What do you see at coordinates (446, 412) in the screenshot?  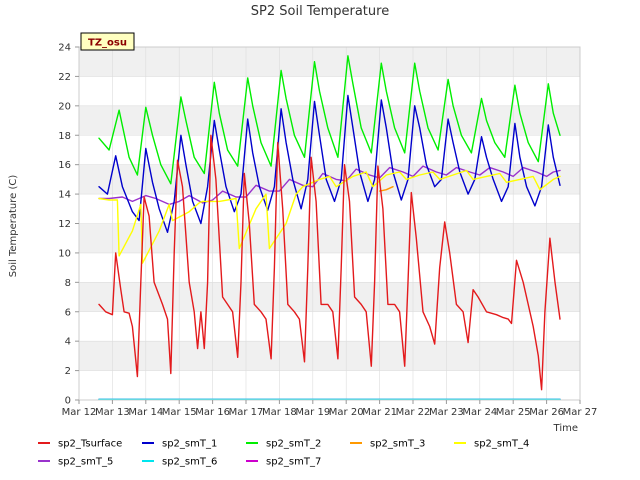 I see `x-tick-label: Mar 23` at bounding box center [446, 412].